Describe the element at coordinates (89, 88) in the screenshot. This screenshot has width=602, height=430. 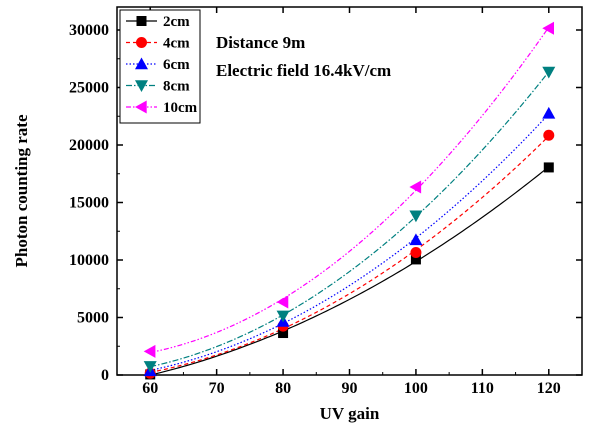
I see `y-tick-label: 25000` at that location.